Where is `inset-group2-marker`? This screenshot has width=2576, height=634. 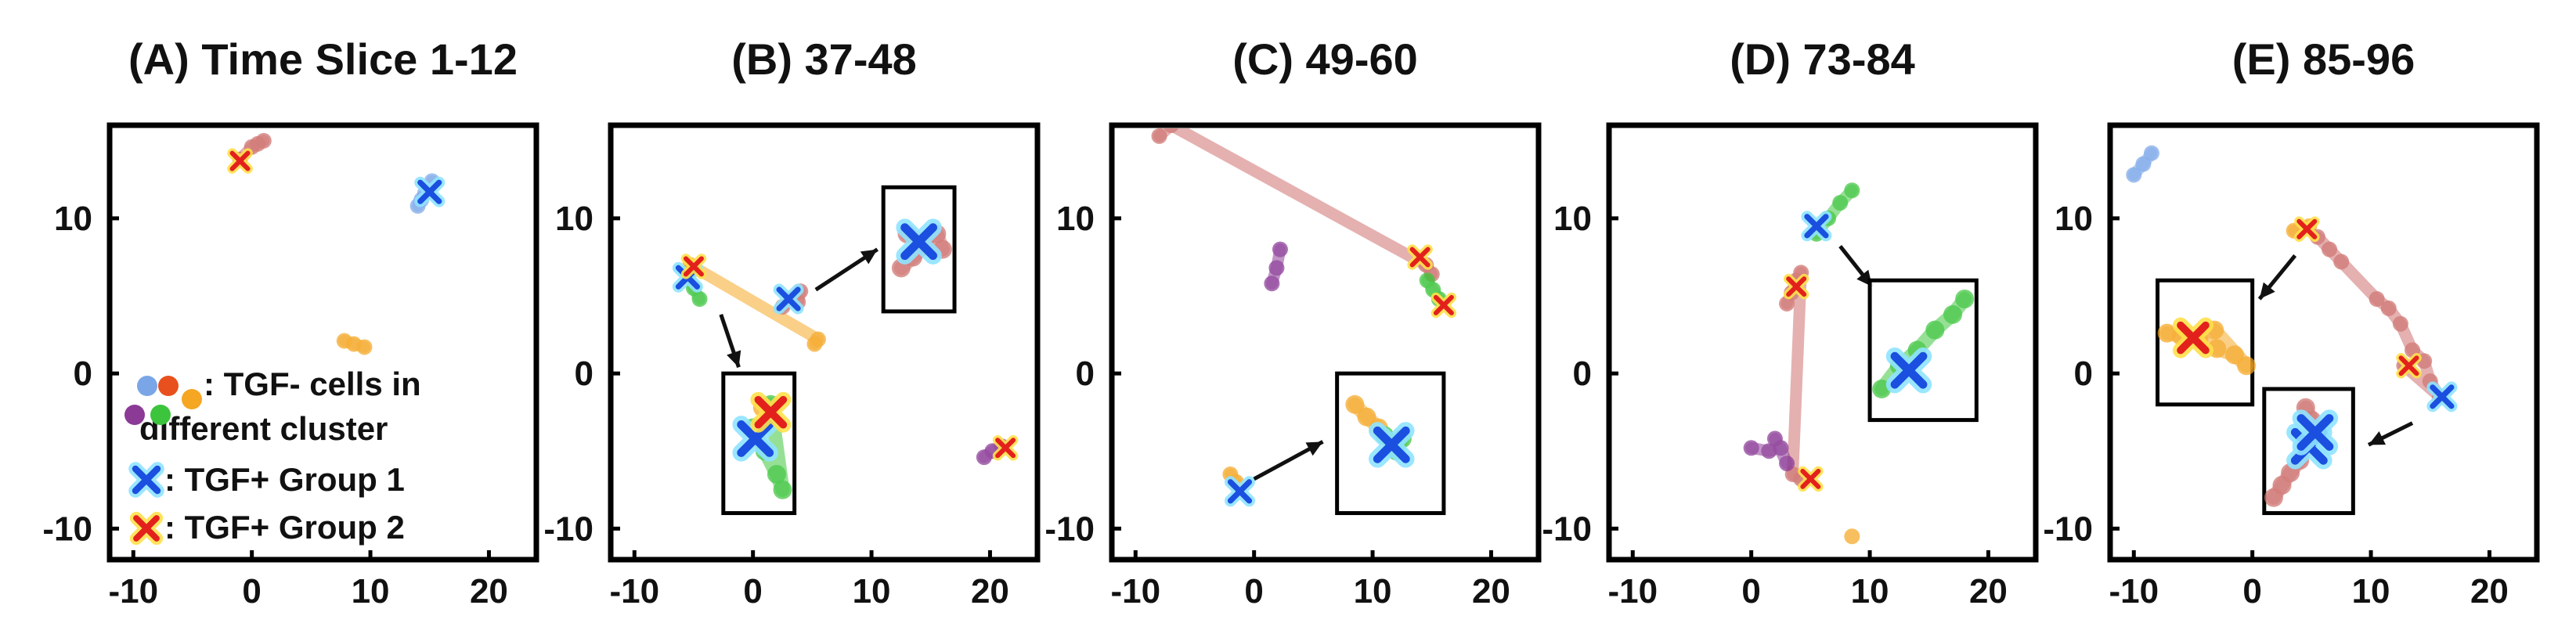 inset-group2-marker is located at coordinates (2192, 337).